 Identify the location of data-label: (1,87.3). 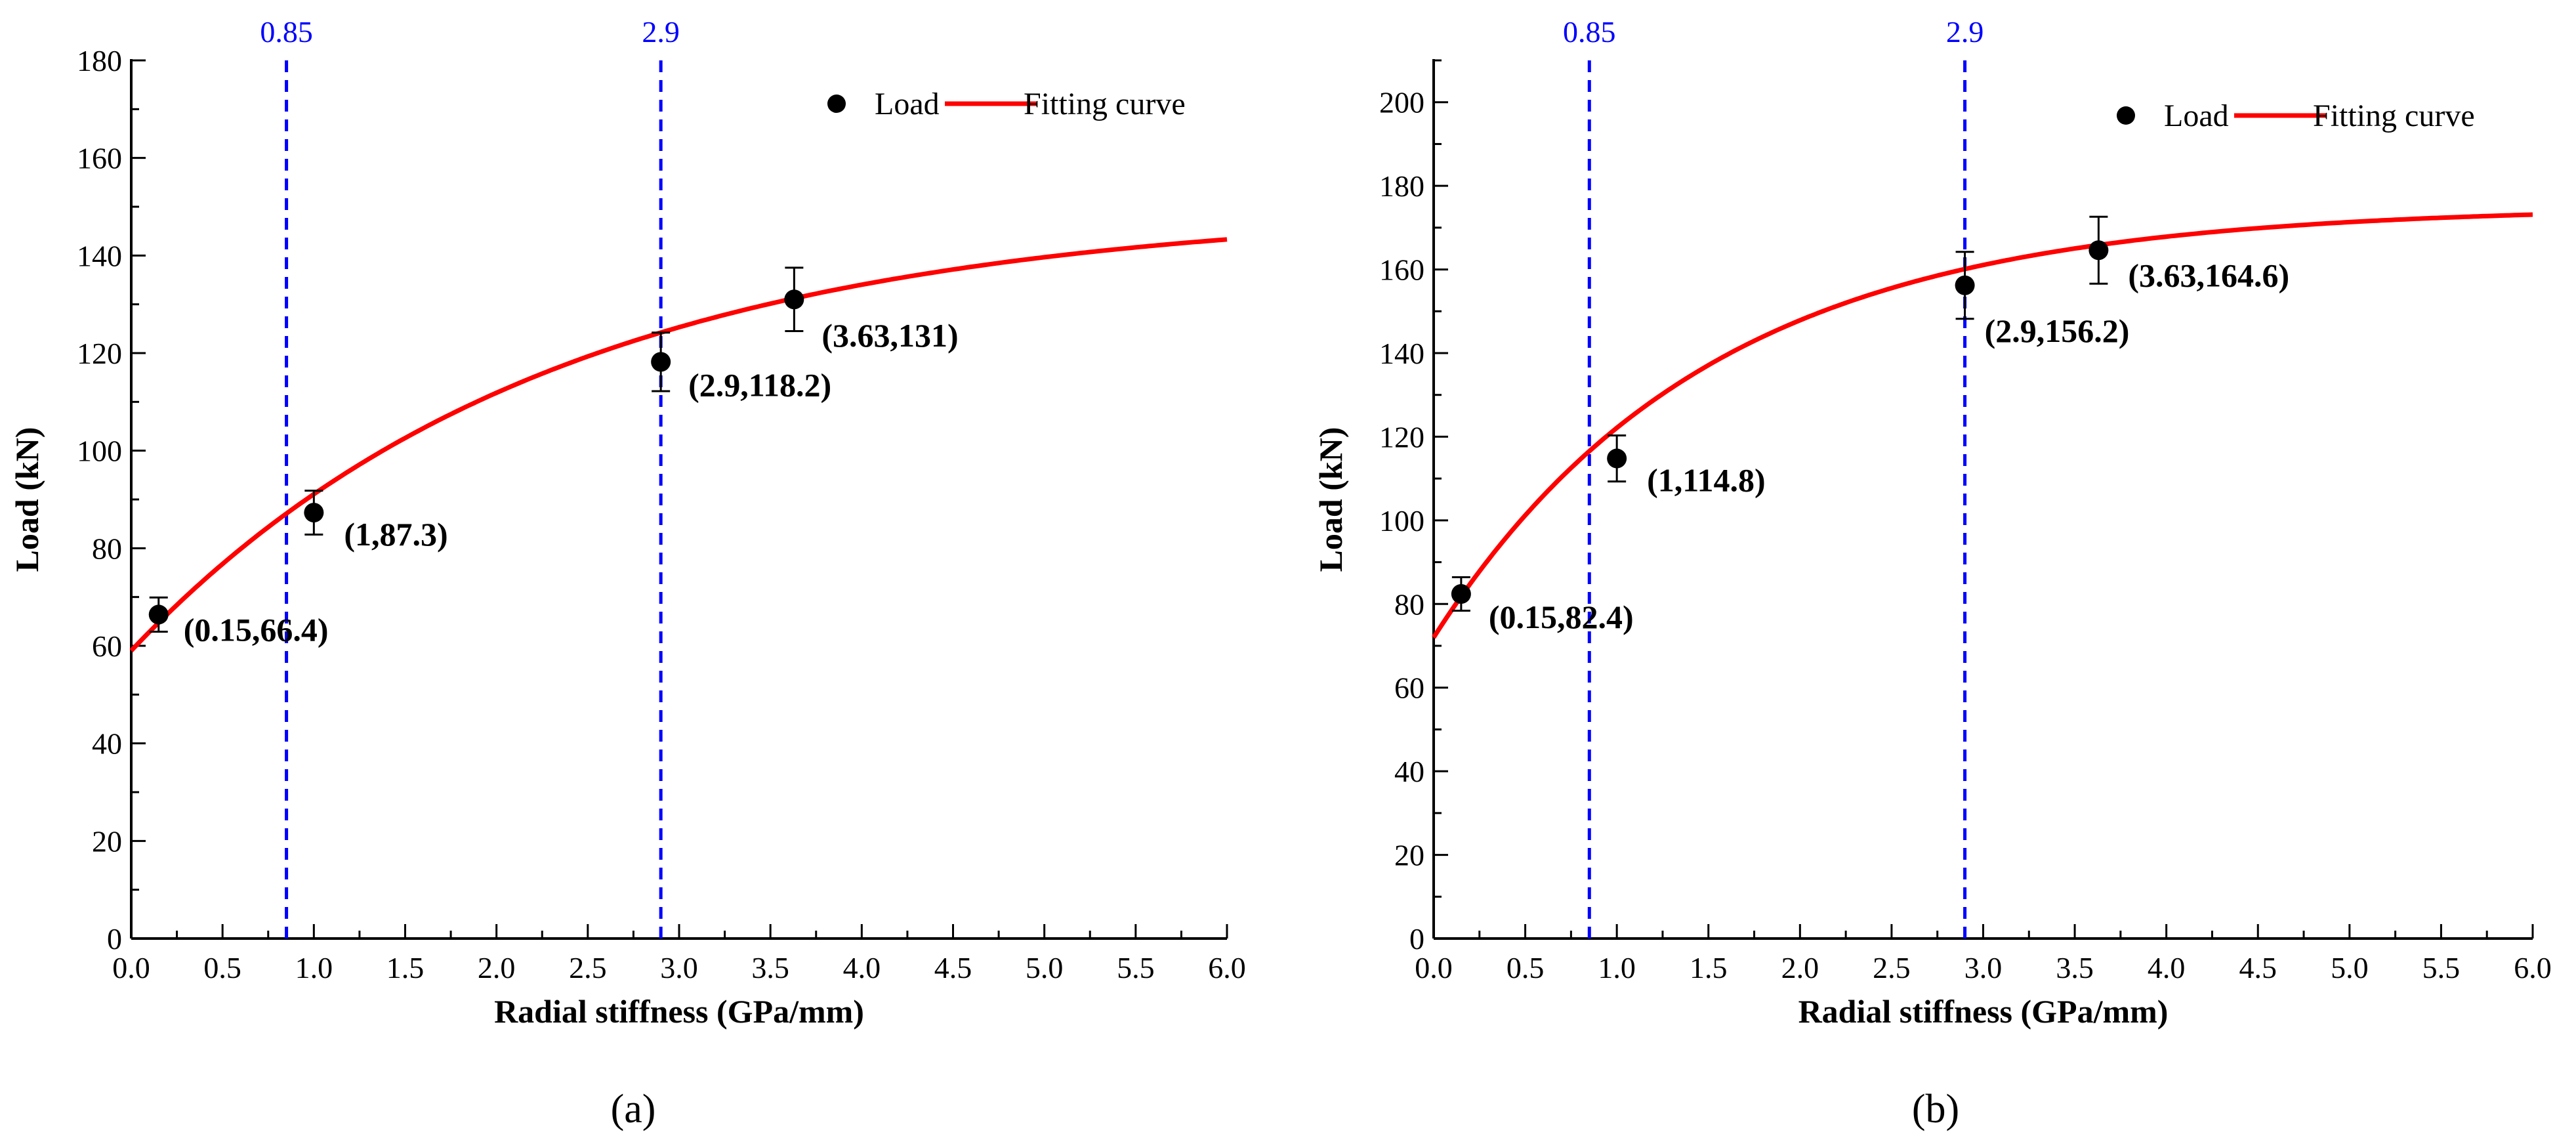
(396, 534).